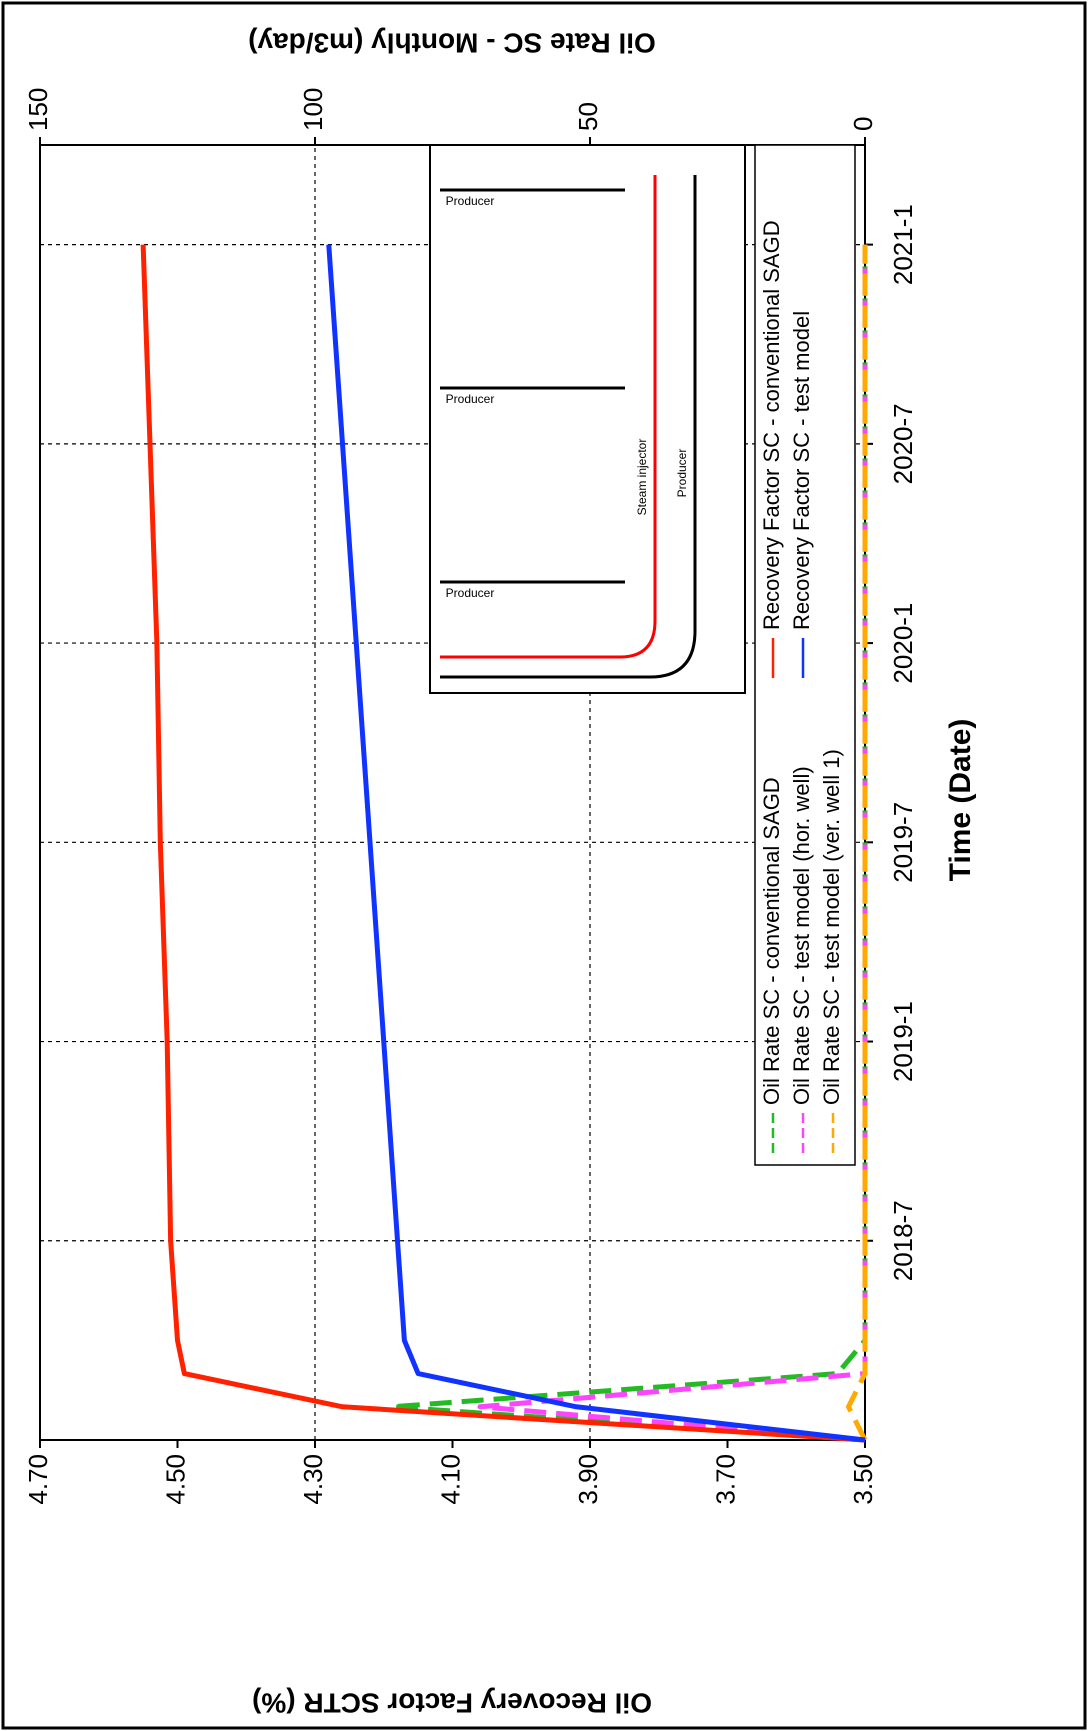  I want to click on legend-label: Oil Rate SC - test model (hor. well), so click(801, 935).